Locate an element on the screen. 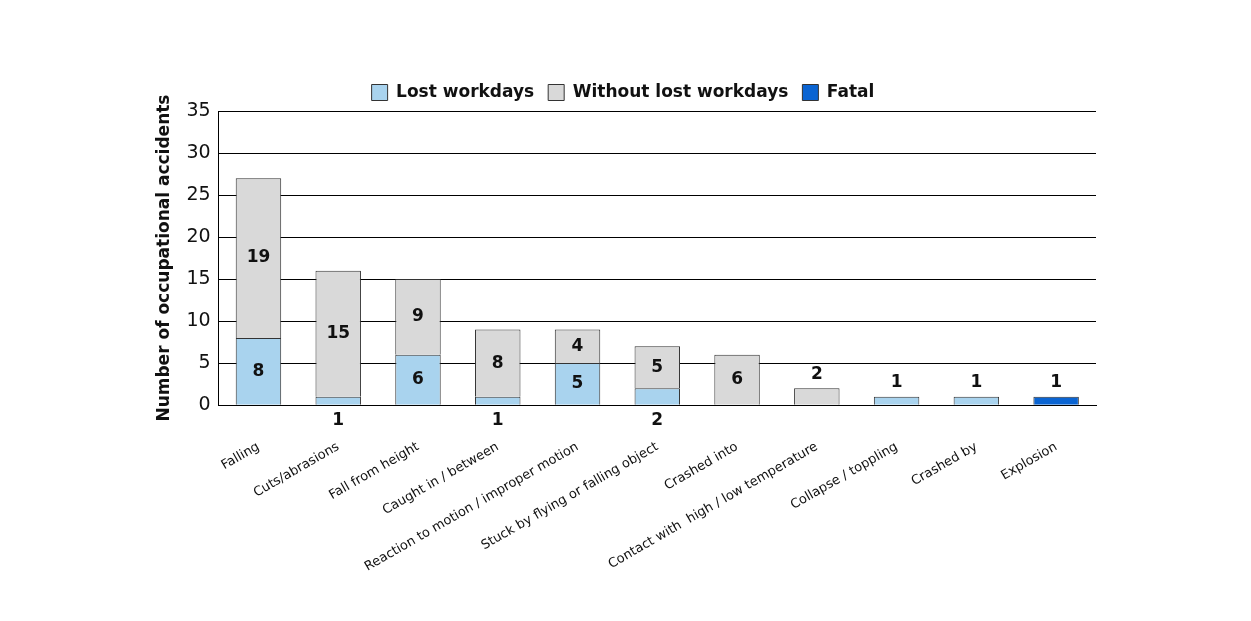  y-axis-title: Number of occupational accidents is located at coordinates (162, 258).